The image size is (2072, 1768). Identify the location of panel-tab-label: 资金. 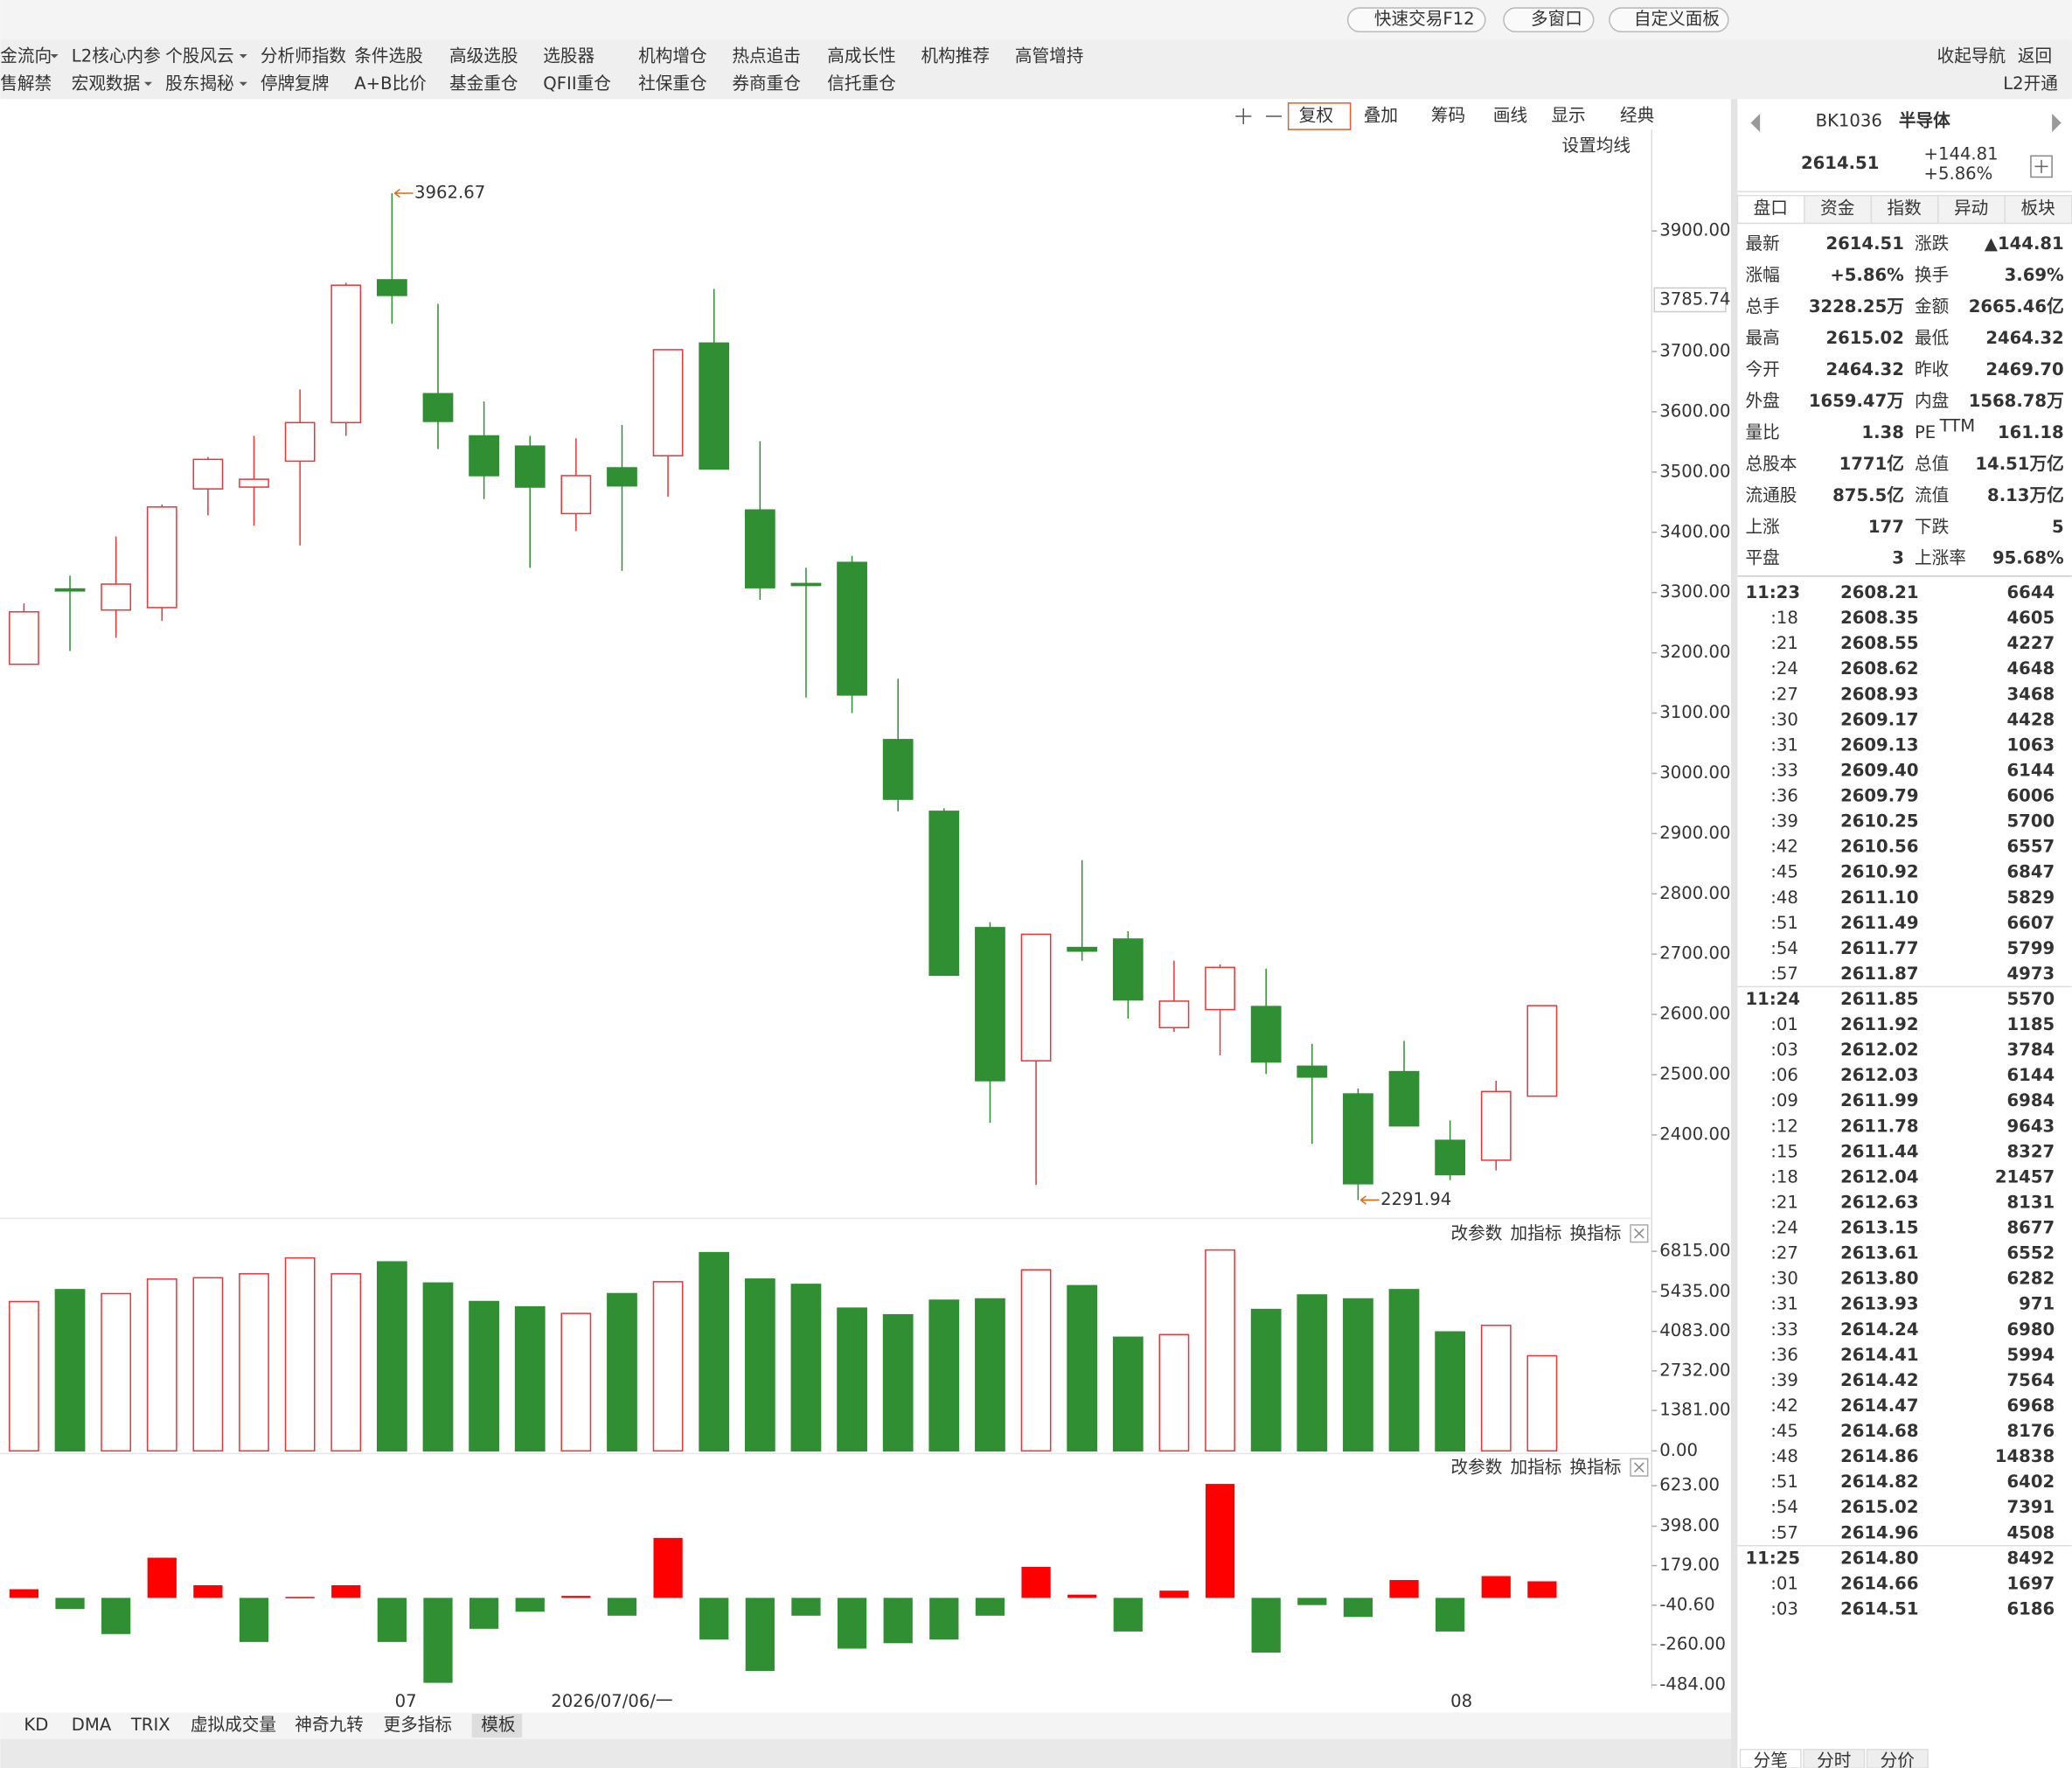
(1837, 208).